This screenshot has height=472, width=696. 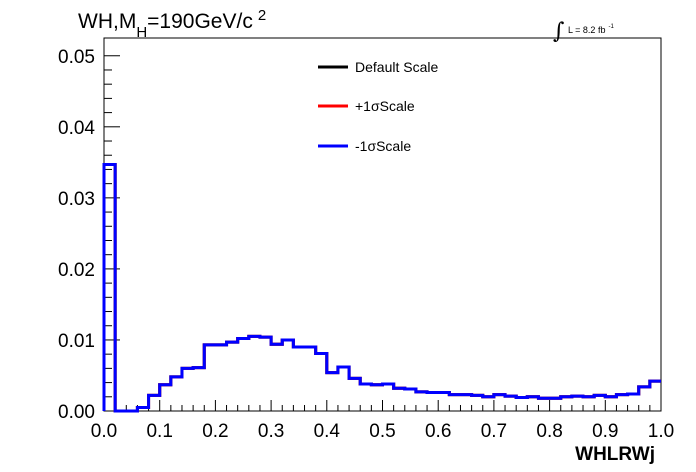 What do you see at coordinates (327, 431) in the screenshot?
I see `x-tick-label: 0.4` at bounding box center [327, 431].